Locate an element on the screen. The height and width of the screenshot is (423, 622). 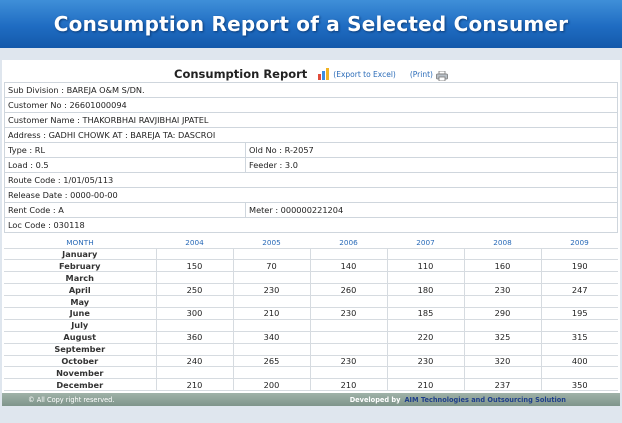
release-date: Release Date : 0000-00-00 is located at coordinates (311, 195).